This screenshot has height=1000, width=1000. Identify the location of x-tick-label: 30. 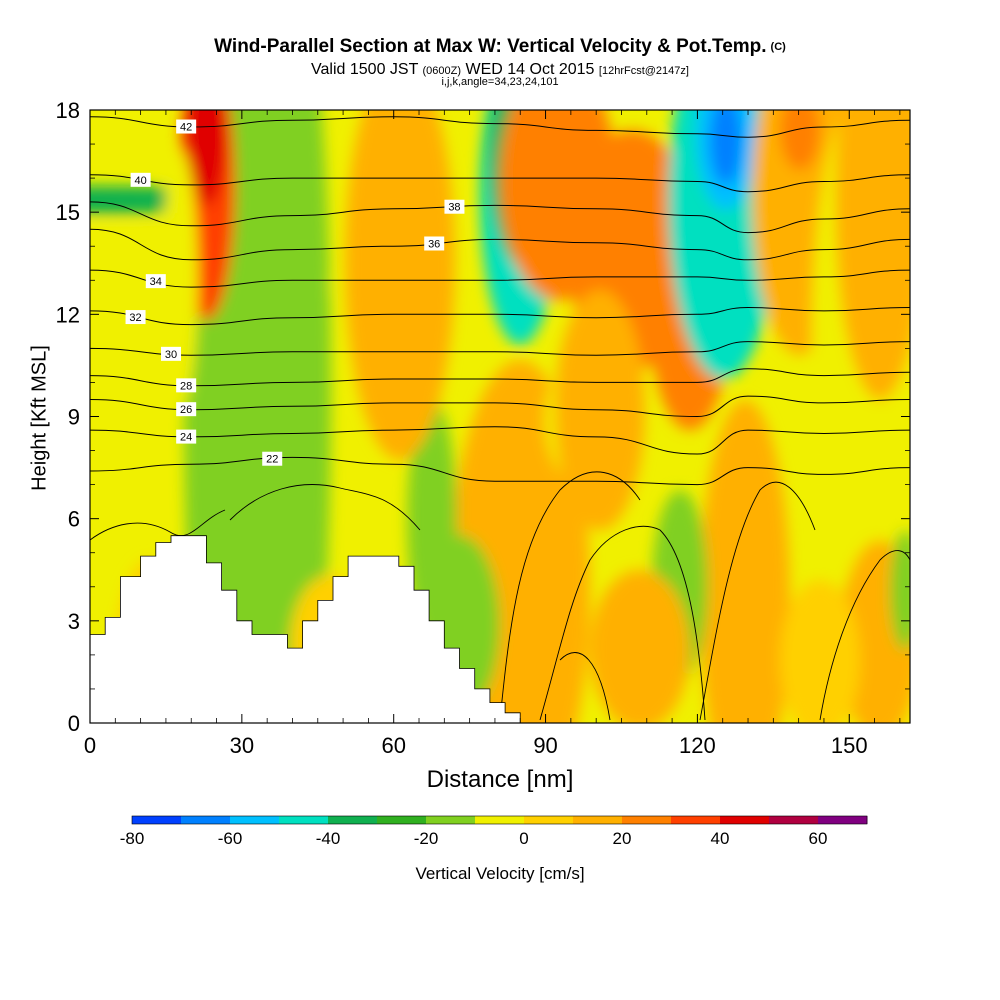
(242, 745).